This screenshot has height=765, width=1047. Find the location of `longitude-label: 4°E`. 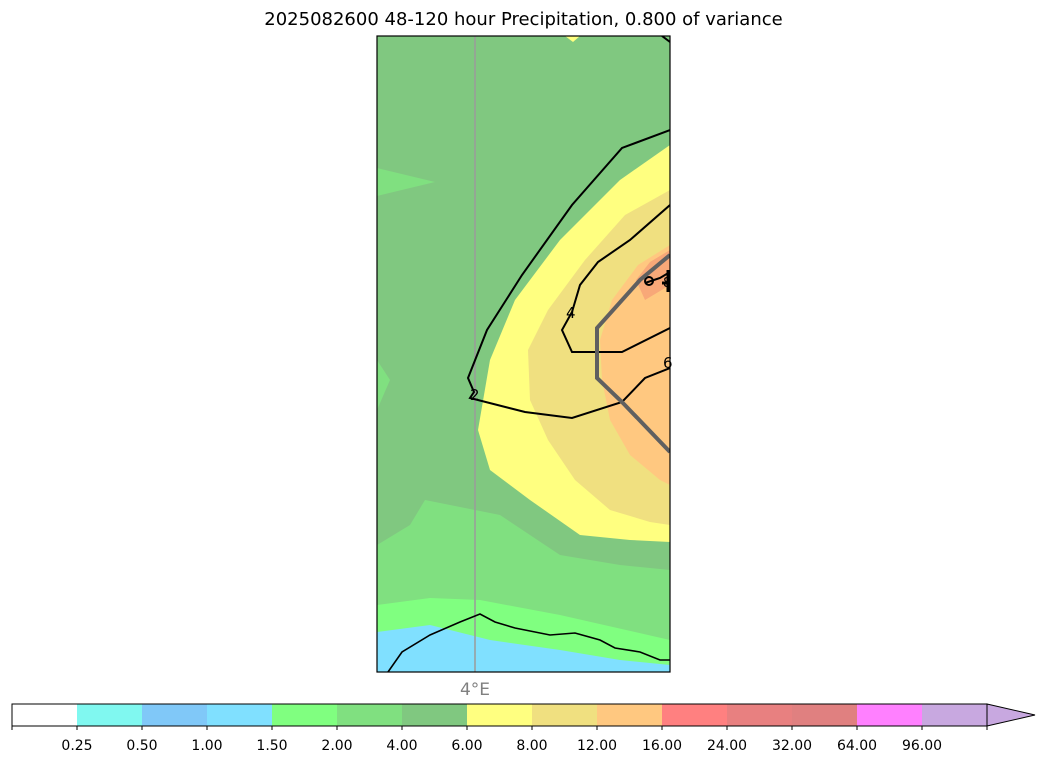

longitude-label: 4°E is located at coordinates (475, 690).